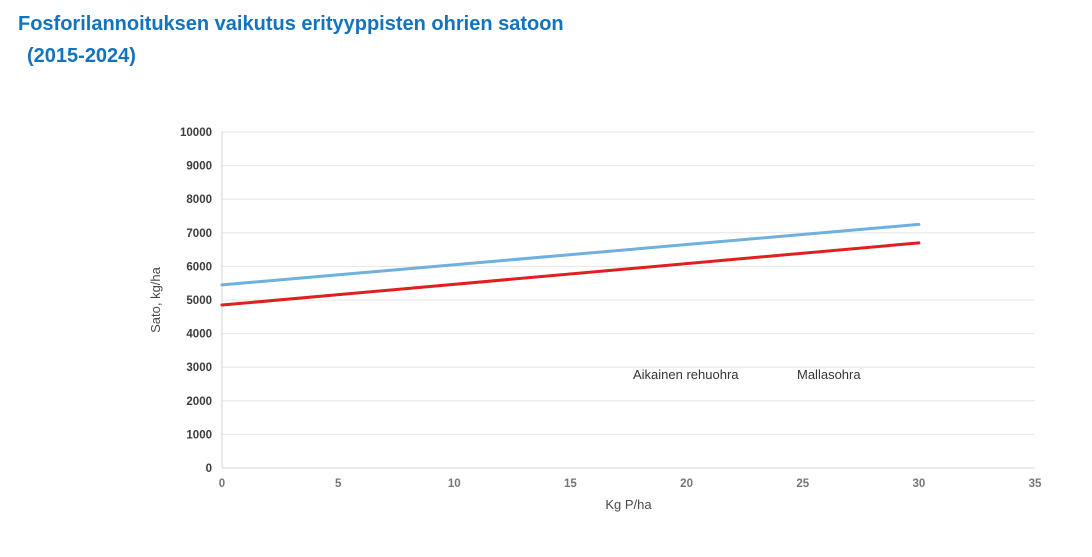  What do you see at coordinates (1035, 484) in the screenshot?
I see `x-tick-label: 35` at bounding box center [1035, 484].